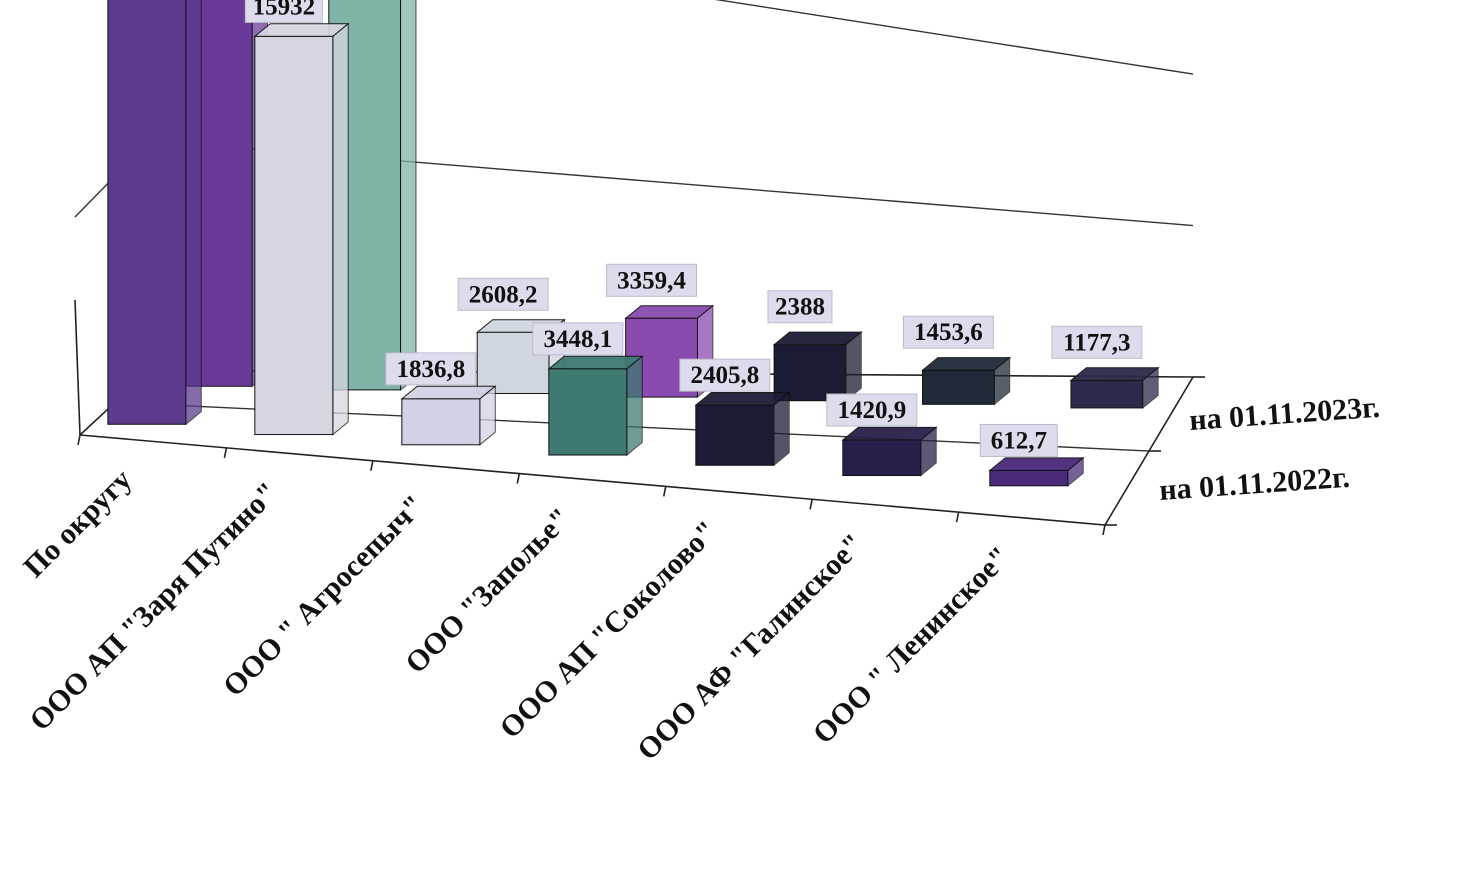 Image resolution: width=1466 pixels, height=872 pixels. I want to click on data-label-2022-6: 612,7, so click(1018, 440).